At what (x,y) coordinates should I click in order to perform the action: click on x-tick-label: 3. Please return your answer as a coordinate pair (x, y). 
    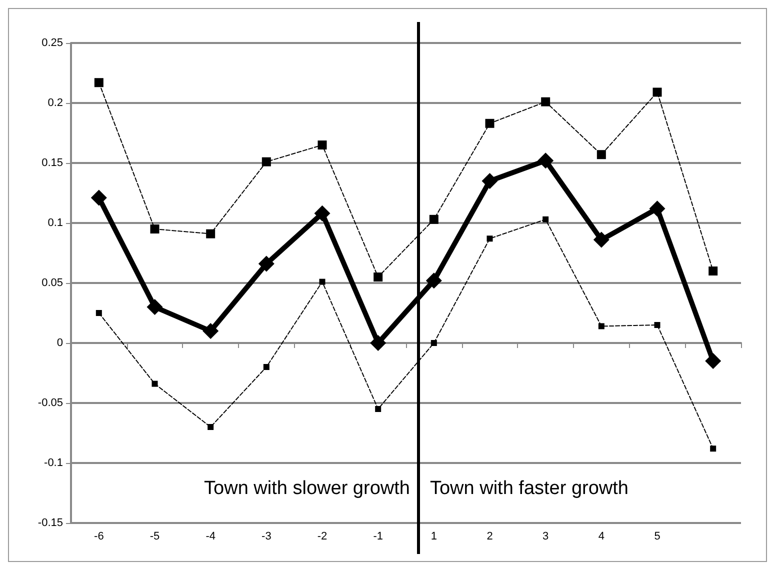
    Looking at the image, I should click on (545, 536).